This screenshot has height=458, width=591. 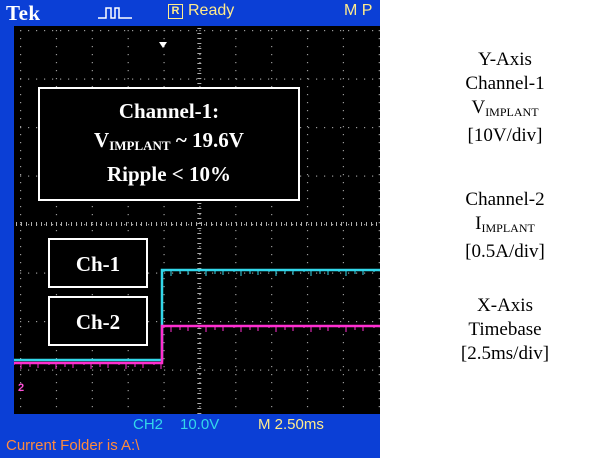 What do you see at coordinates (211, 10) in the screenshot?
I see `acquisition-status: Ready` at bounding box center [211, 10].